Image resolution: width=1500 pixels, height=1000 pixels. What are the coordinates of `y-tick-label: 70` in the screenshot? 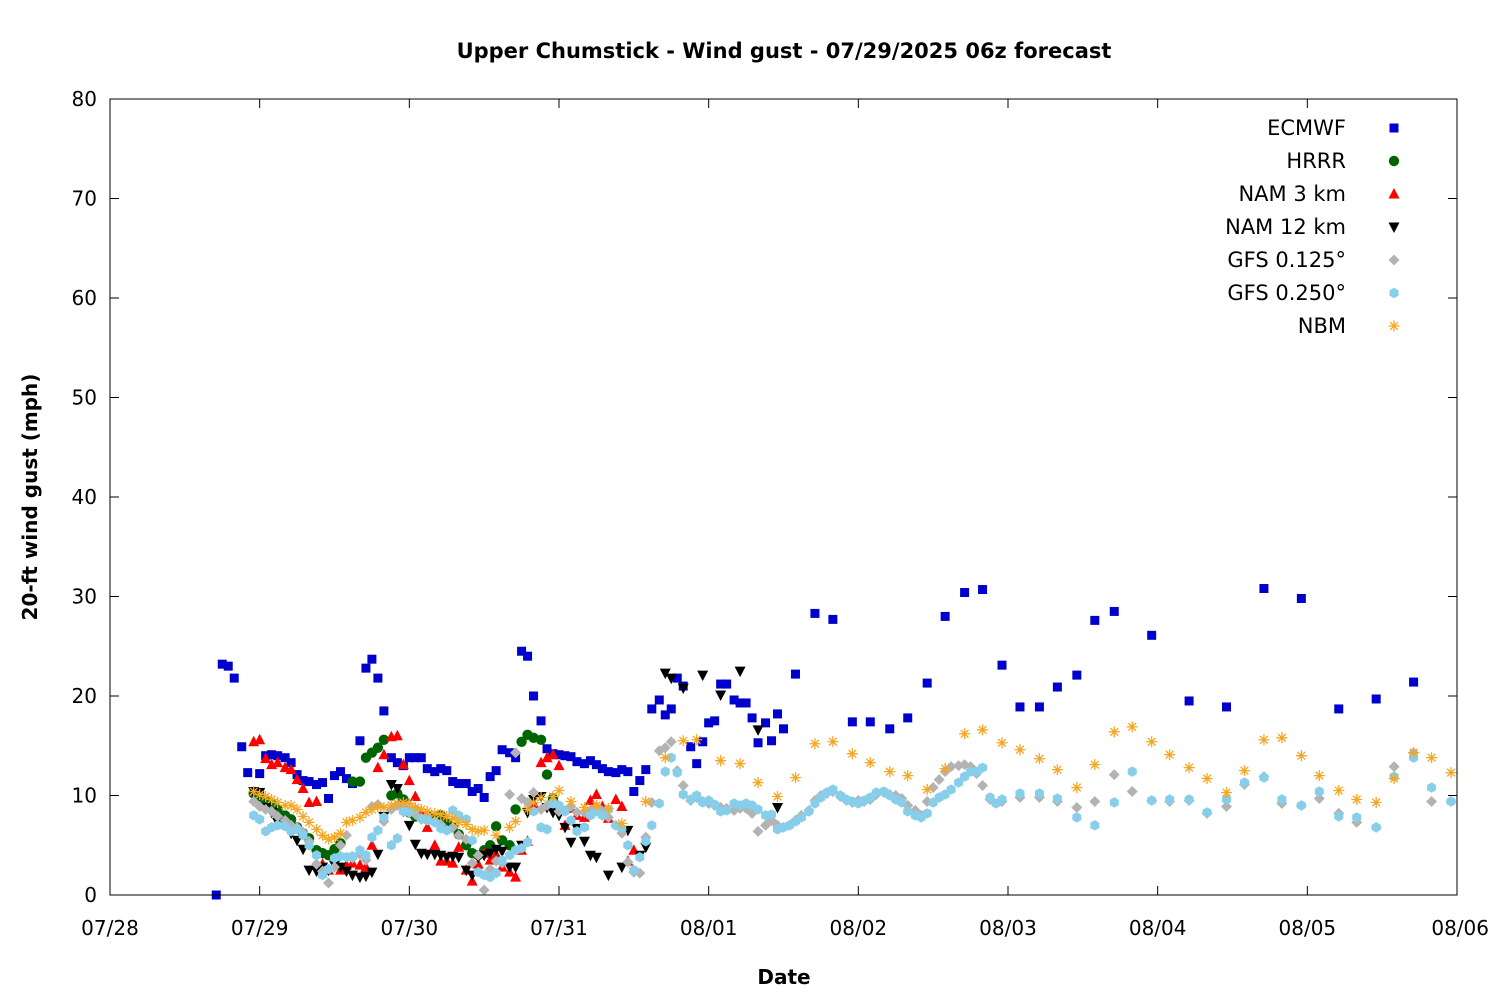 It's located at (84, 199).